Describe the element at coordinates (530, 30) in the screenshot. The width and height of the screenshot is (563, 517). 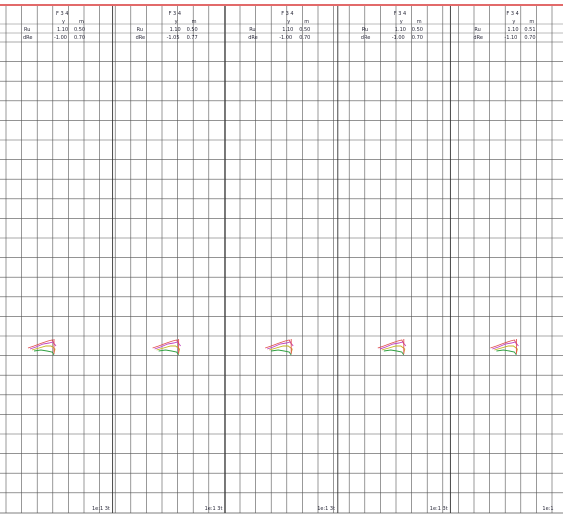
I see `row1-m-value: 0.51` at that location.